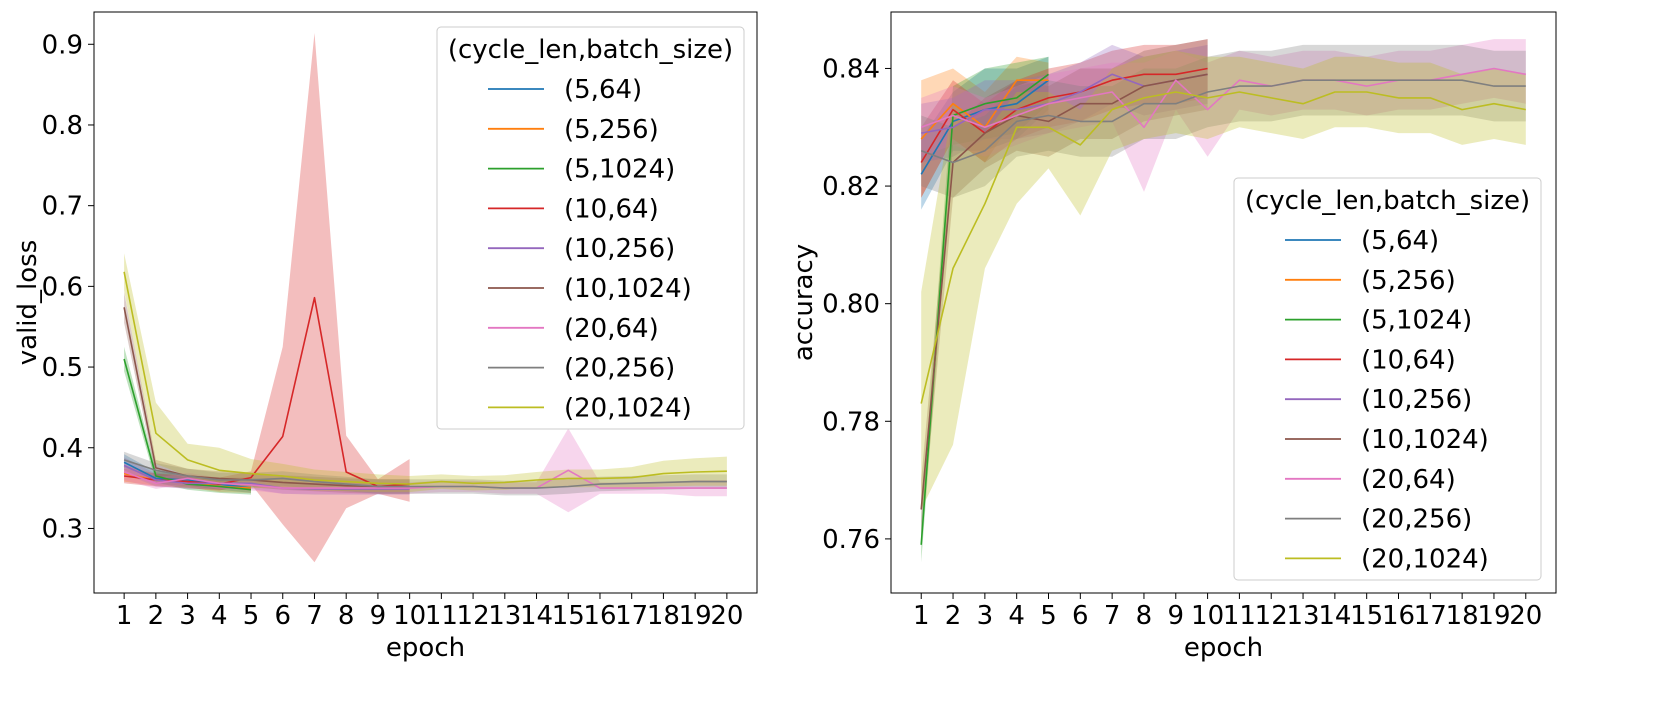 The height and width of the screenshot is (714, 1662). I want to click on y-axis-label: accuracy, so click(804, 302).